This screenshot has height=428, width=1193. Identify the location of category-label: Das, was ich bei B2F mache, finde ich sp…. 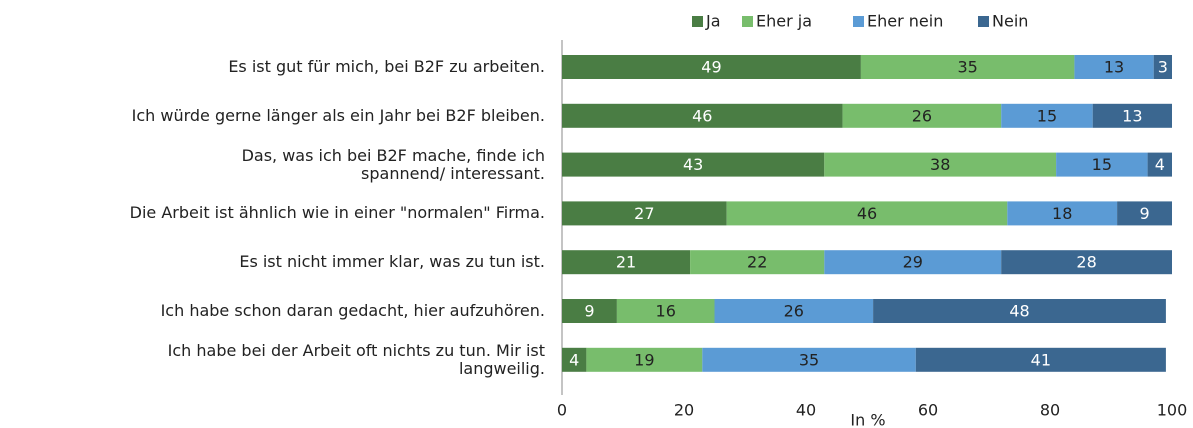
(393, 164).